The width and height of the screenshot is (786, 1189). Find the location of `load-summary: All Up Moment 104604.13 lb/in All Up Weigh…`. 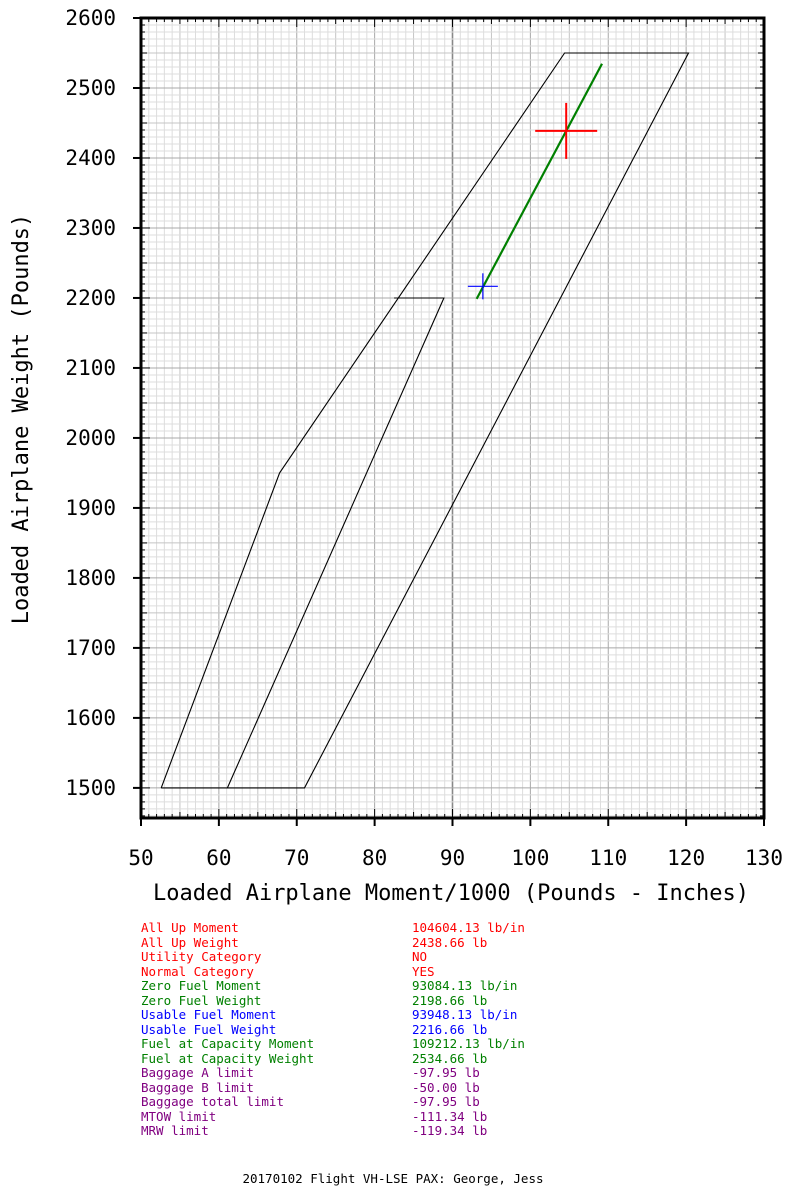

load-summary: All Up Moment 104604.13 lb/in All Up Weigh… is located at coordinates (333, 1029).